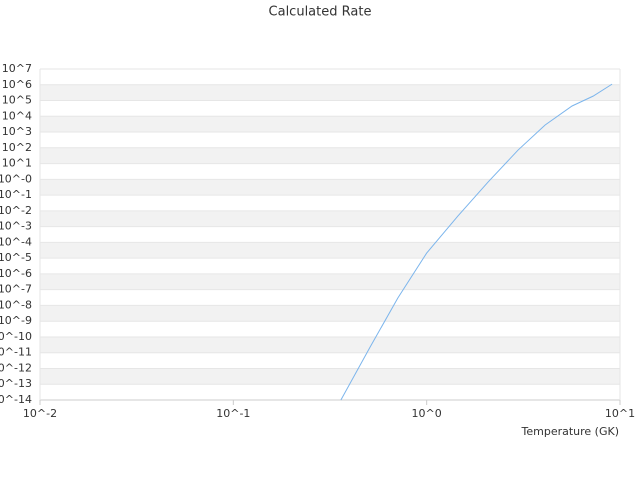 This screenshot has width=640, height=480. I want to click on y-tick-label: 10^6, so click(17, 84).